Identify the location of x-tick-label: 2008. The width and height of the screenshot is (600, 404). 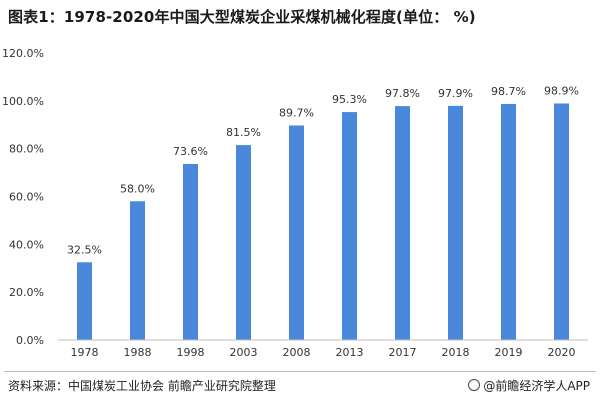
(297, 352).